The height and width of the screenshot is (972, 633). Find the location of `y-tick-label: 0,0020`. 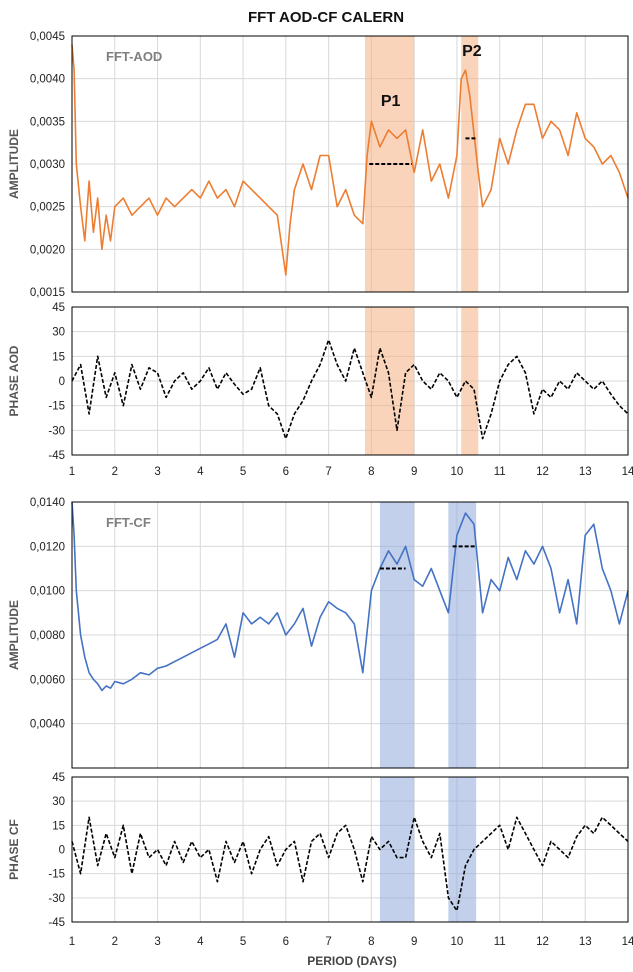

y-tick-label: 0,0020 is located at coordinates (47, 250).